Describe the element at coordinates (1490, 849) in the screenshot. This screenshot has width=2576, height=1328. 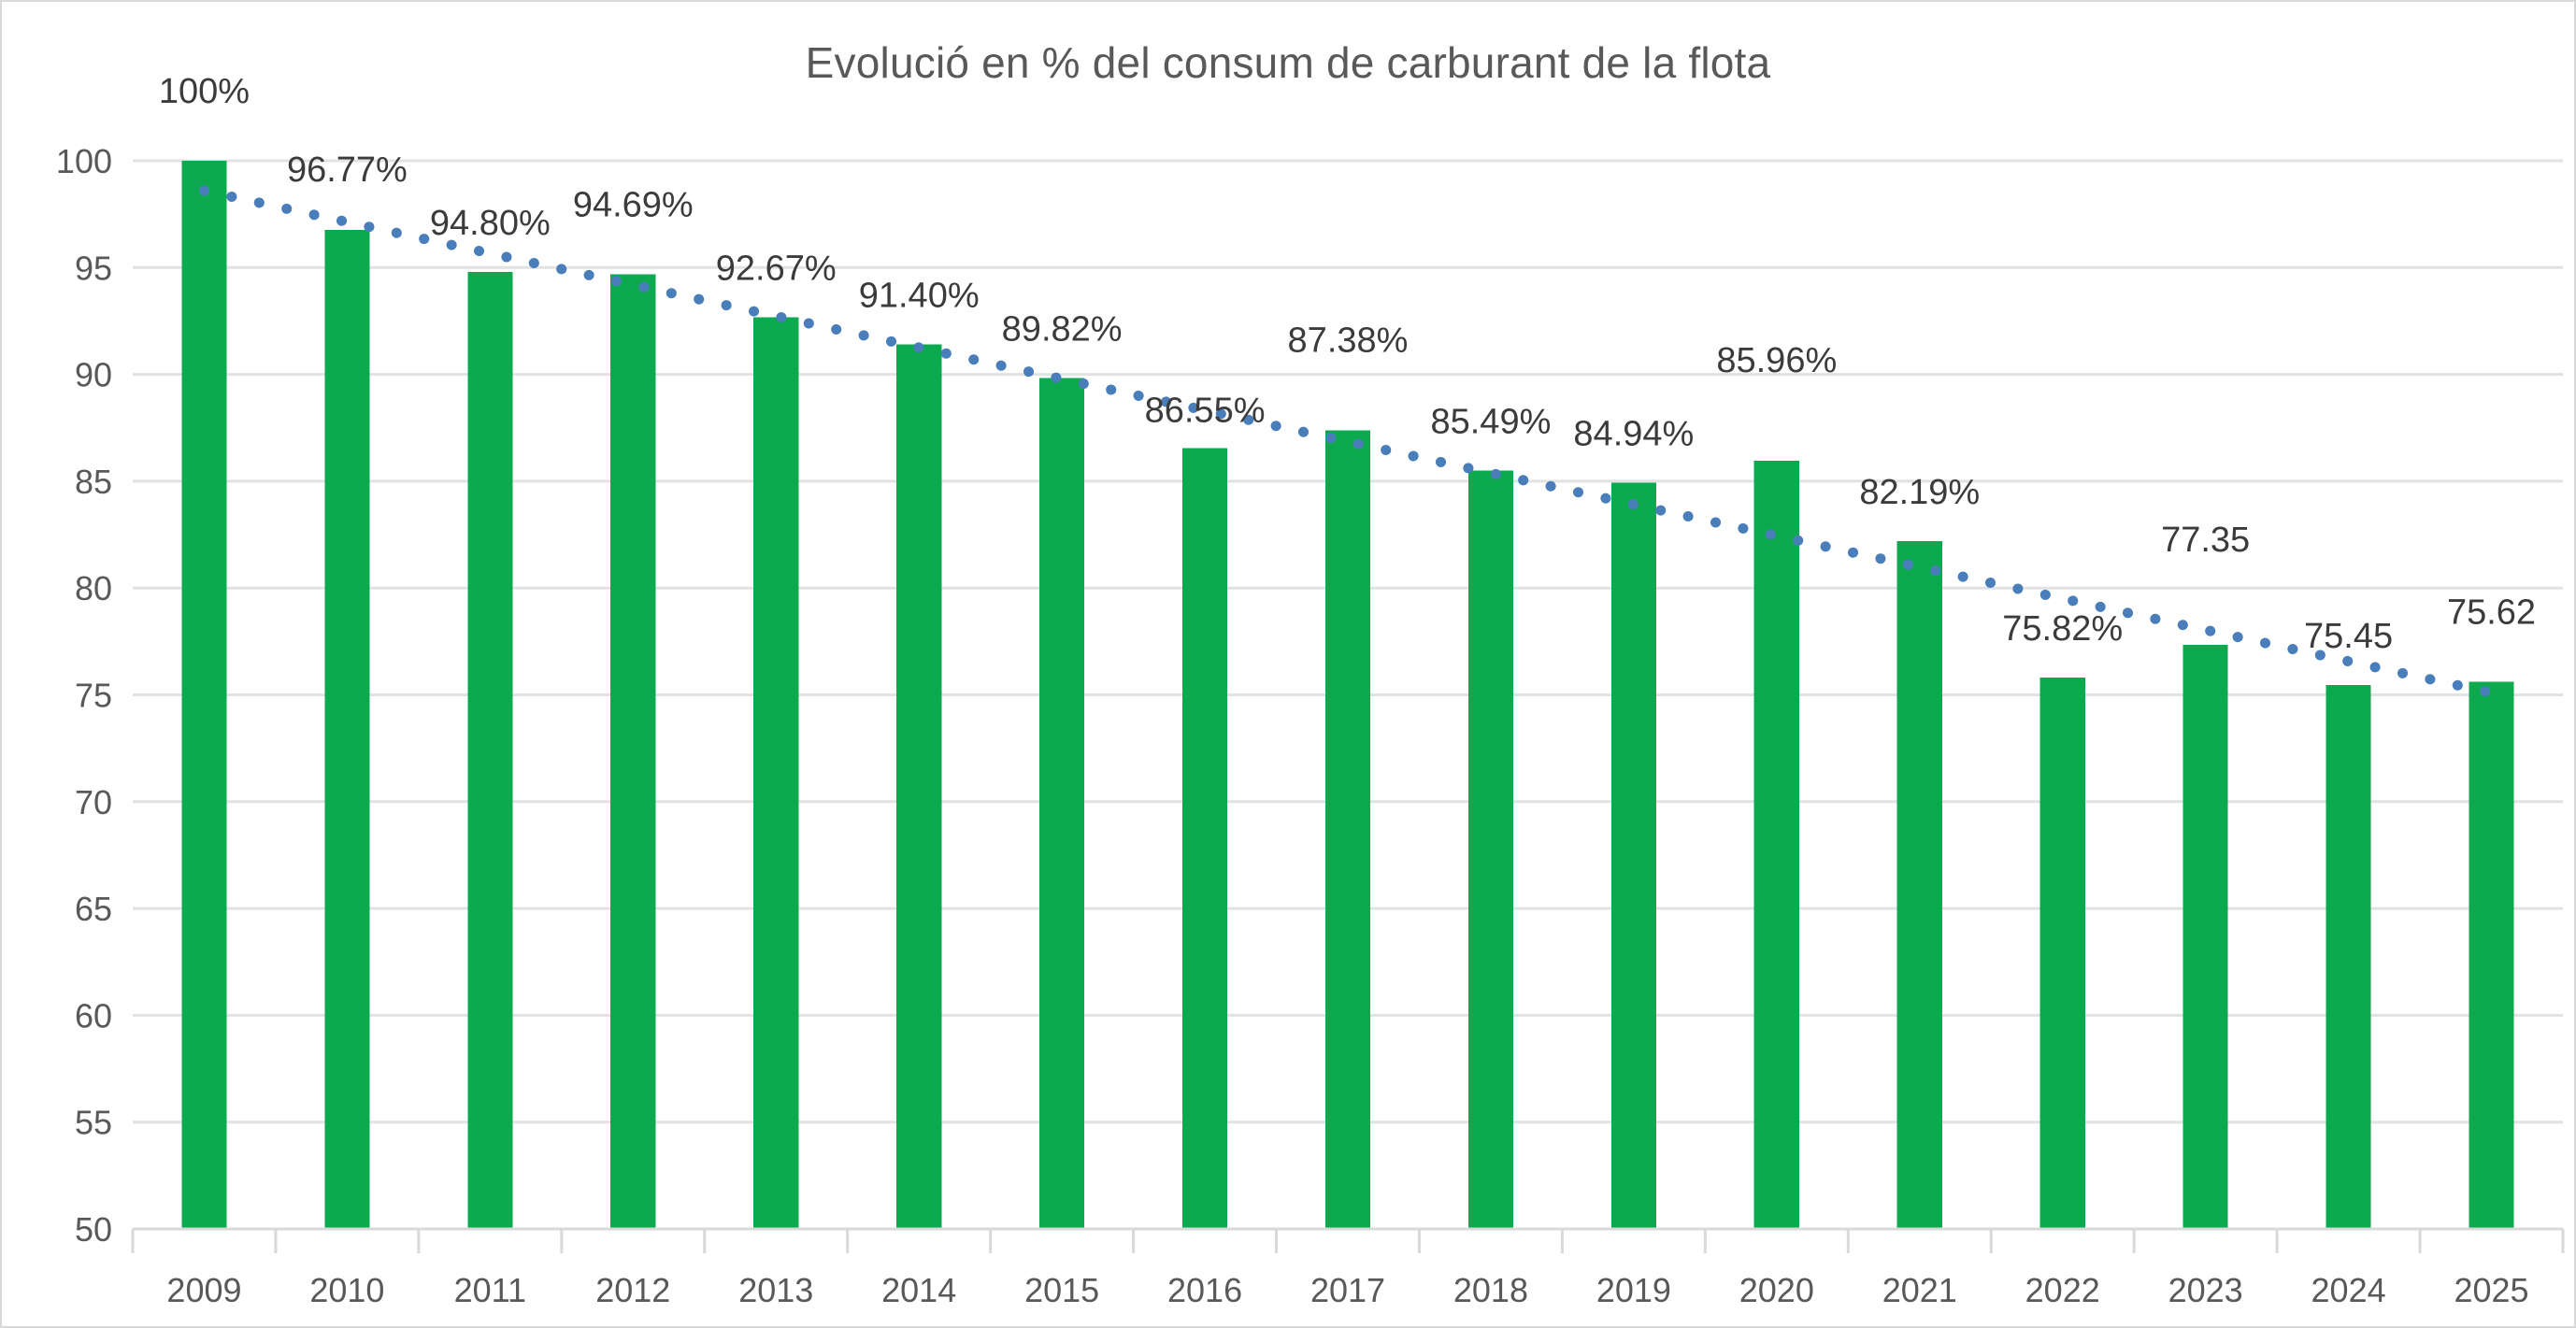
I see `bar-2018` at that location.